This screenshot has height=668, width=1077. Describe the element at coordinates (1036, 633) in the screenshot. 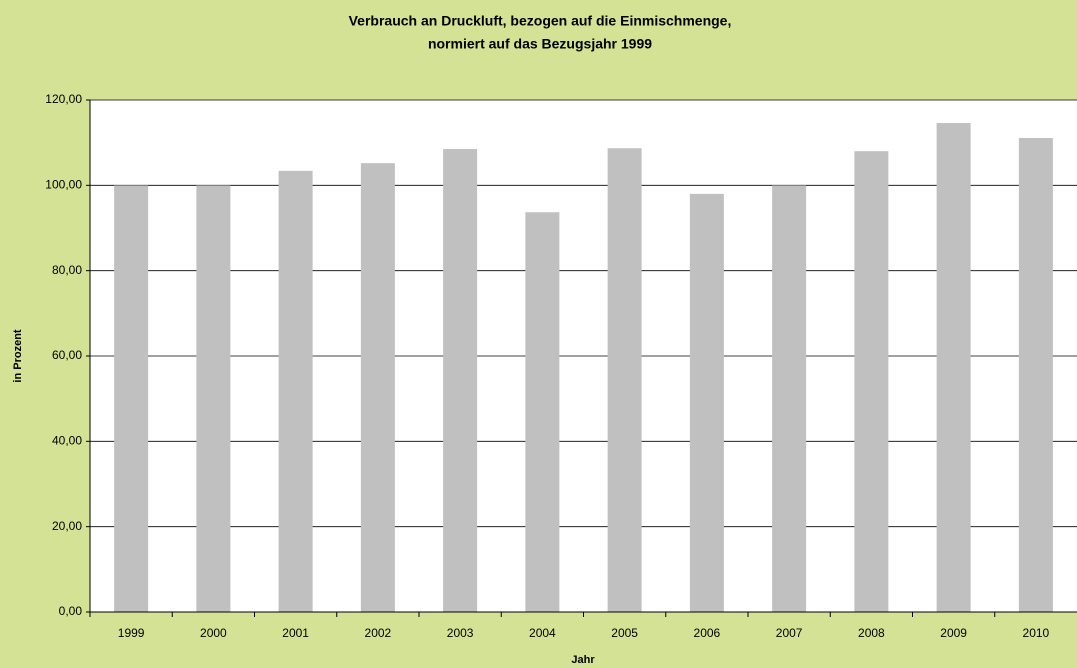

I see `x-tick-label: 2010` at that location.